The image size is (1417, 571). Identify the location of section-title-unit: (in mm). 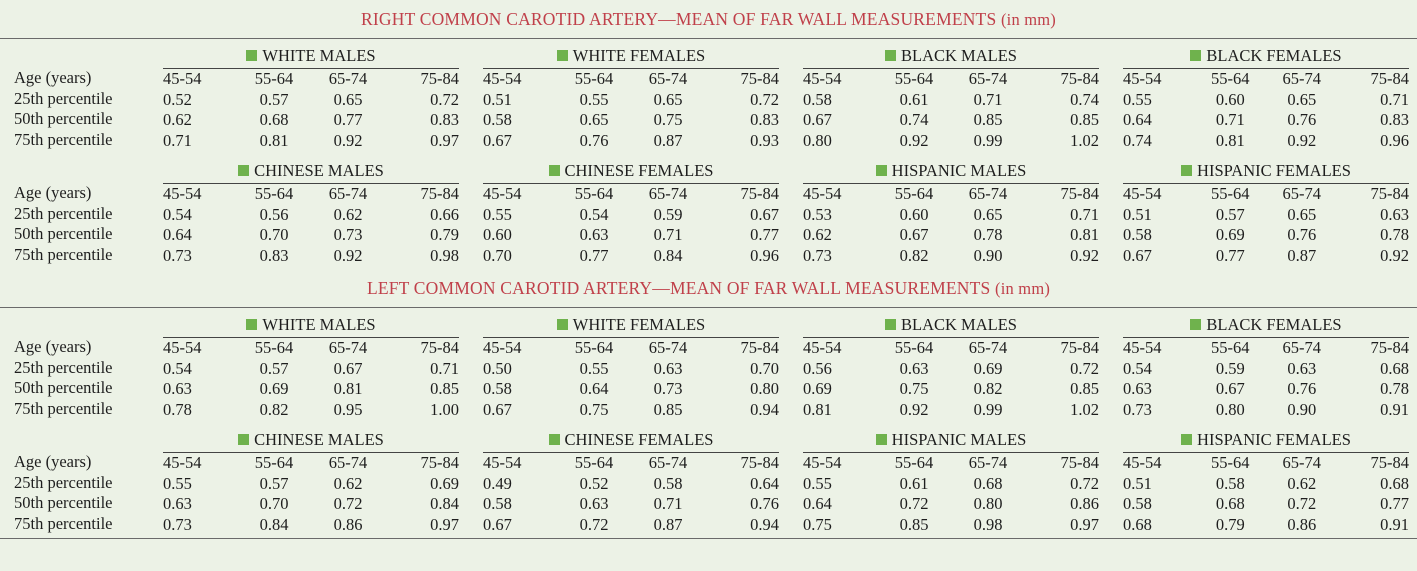
(1028, 19).